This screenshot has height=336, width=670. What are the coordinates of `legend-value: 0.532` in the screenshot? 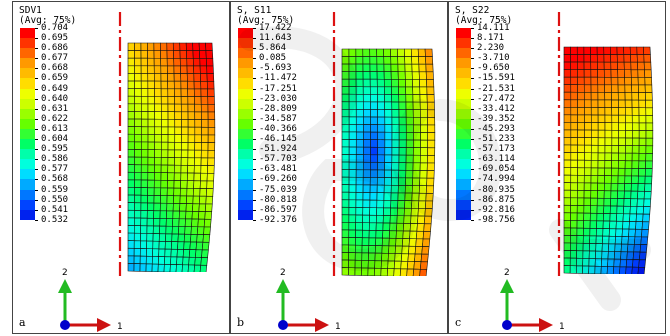 It's located at (55, 219).